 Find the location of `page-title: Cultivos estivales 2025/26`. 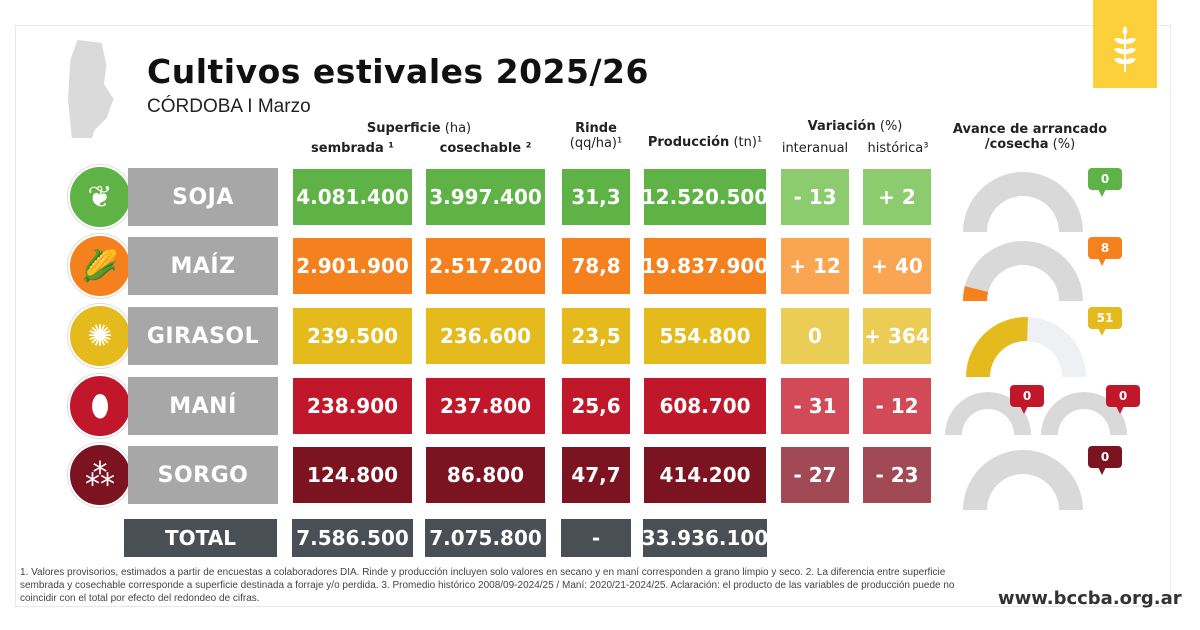

page-title: Cultivos estivales 2025/26 is located at coordinates (398, 71).